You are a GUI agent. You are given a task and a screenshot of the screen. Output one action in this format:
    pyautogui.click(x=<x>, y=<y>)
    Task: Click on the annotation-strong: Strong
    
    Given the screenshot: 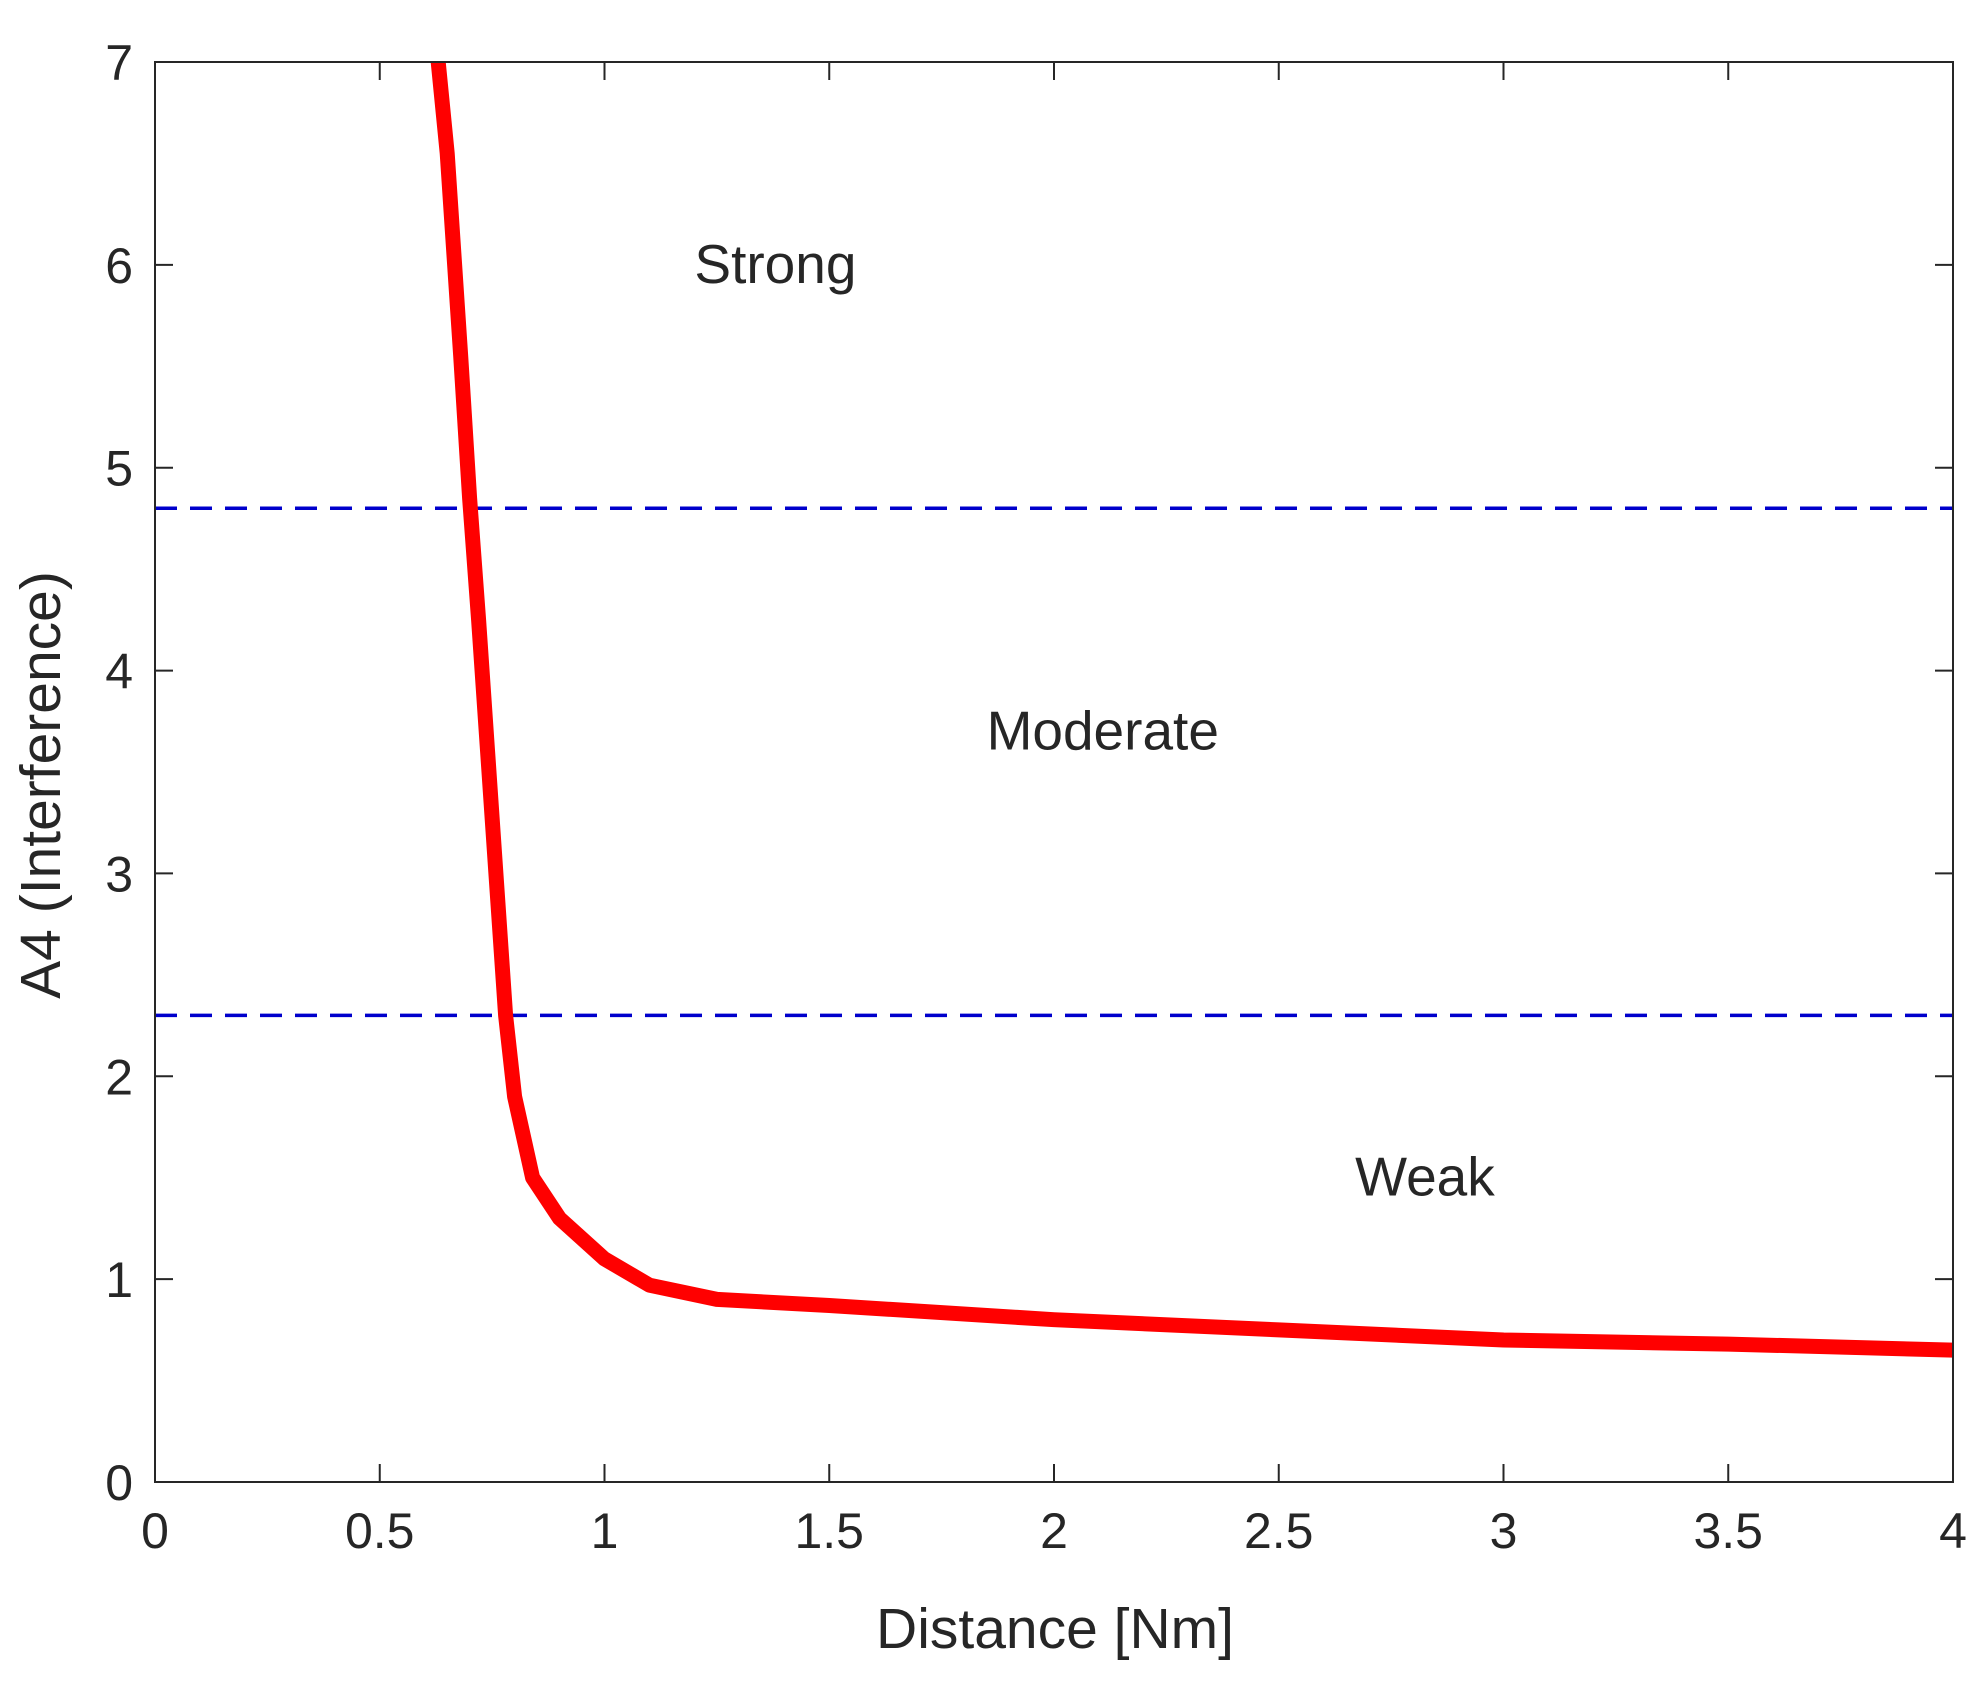 What is the action you would take?
    pyautogui.click(x=775, y=264)
    